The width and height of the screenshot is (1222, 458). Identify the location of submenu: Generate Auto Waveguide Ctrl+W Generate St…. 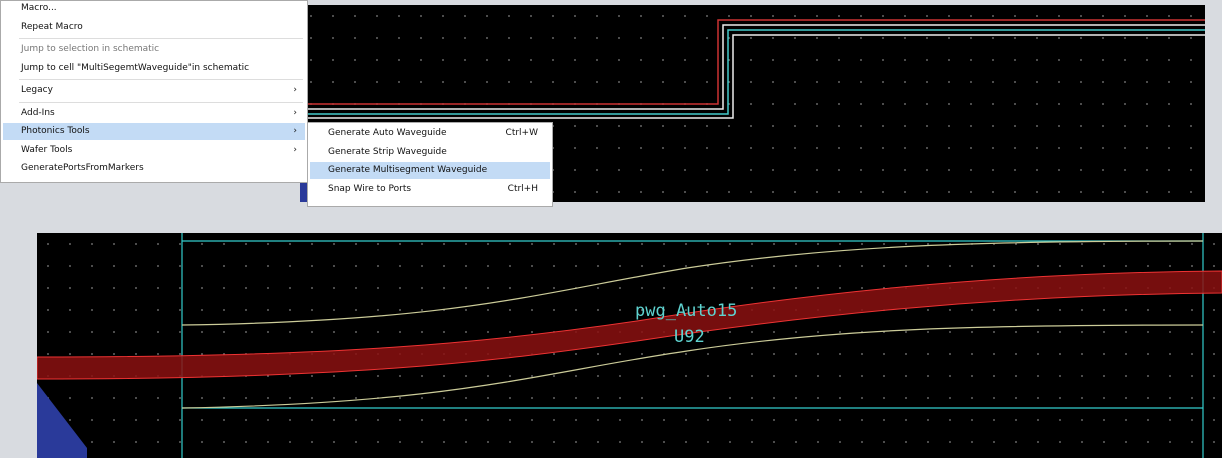
(430, 164).